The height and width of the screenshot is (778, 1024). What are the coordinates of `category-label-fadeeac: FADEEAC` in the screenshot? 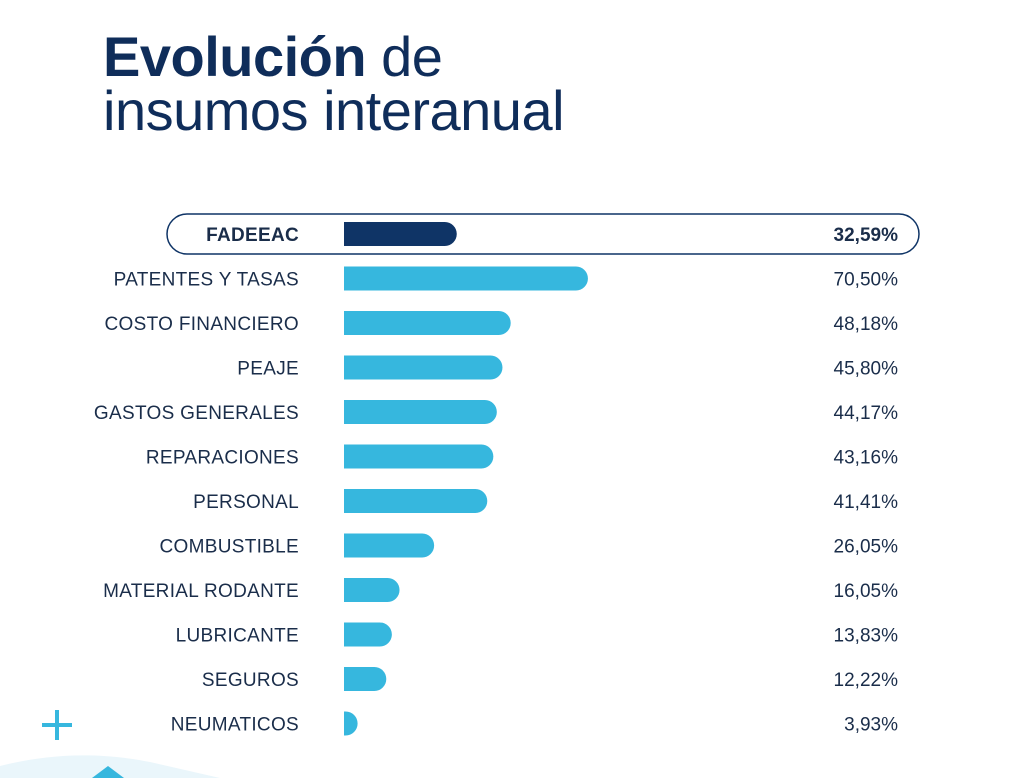 It's located at (252, 235).